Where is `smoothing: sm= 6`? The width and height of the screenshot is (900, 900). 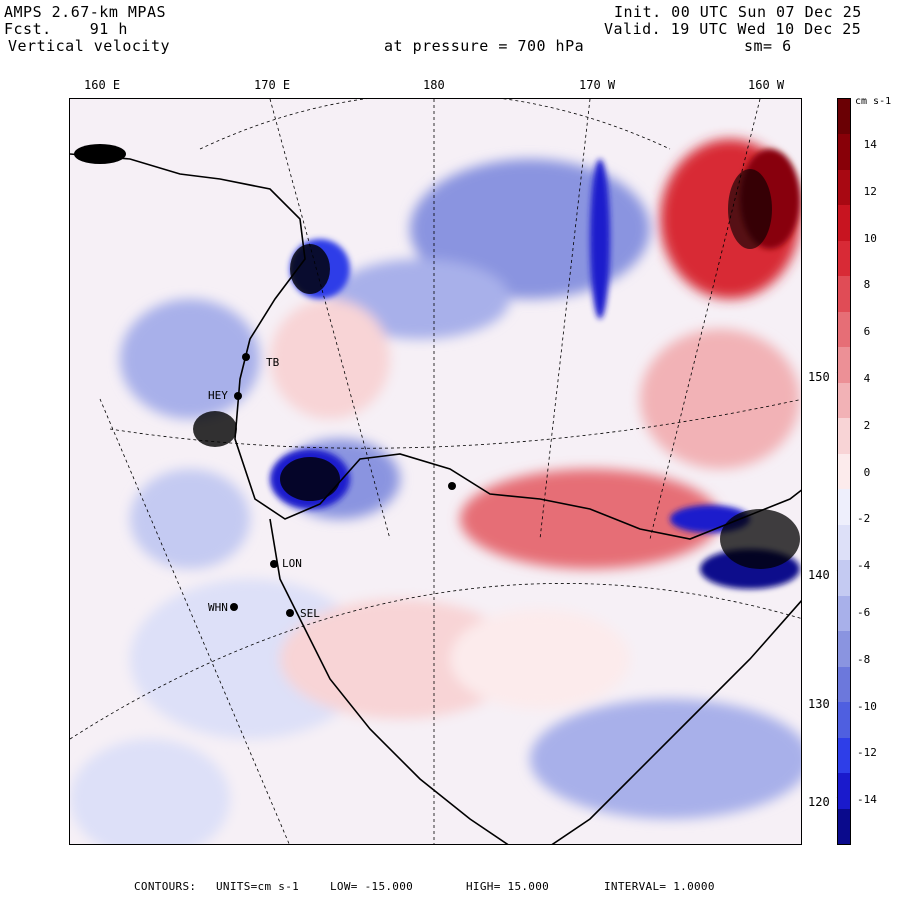 smoothing: sm= 6 is located at coordinates (768, 46).